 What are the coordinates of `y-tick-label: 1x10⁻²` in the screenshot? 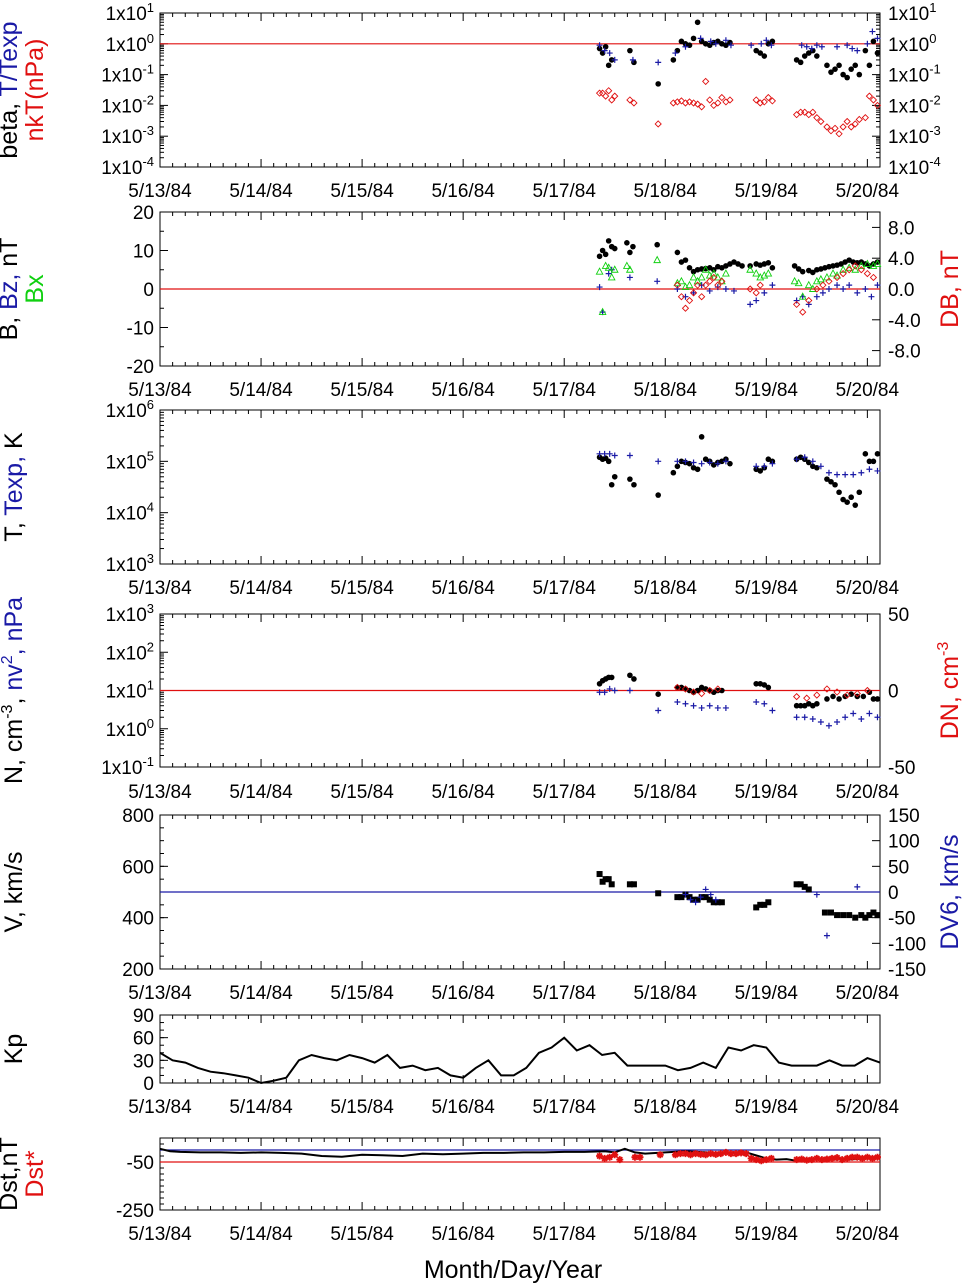 It's located at (127, 104).